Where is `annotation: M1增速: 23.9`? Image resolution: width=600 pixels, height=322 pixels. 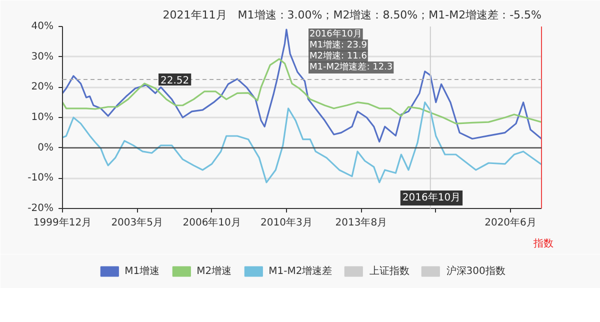 annotation: M1增速: 23.9 is located at coordinates (339, 45).